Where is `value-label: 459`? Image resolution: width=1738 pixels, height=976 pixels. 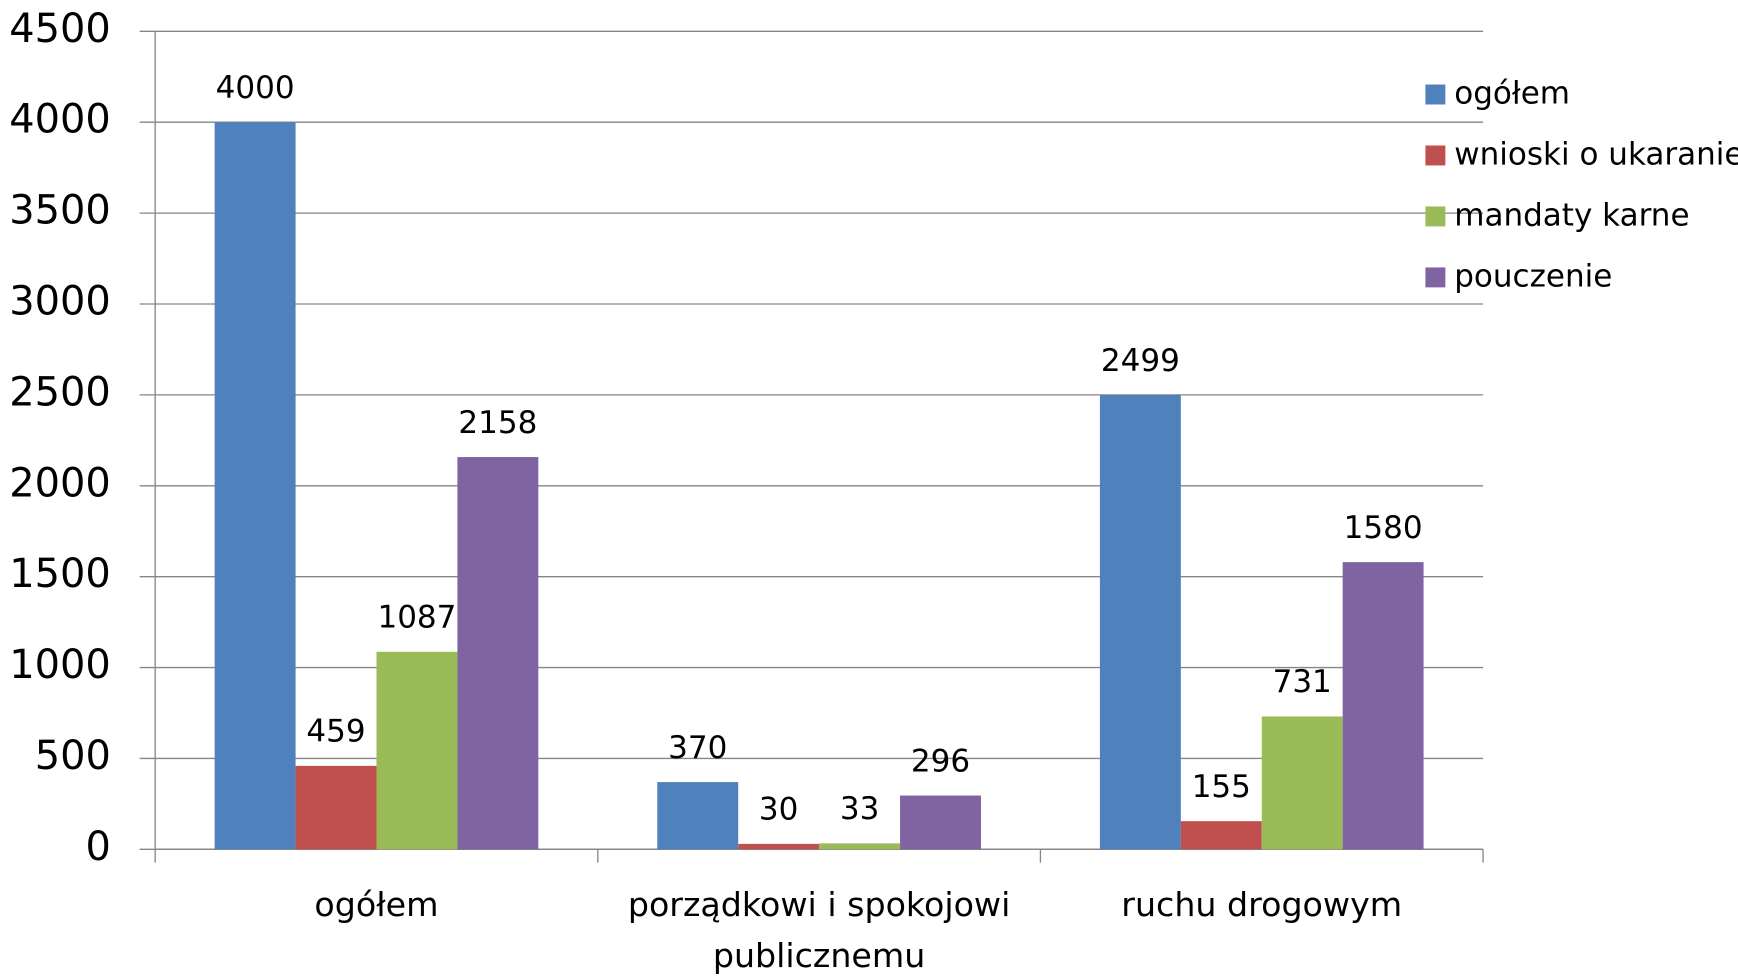 value-label: 459 is located at coordinates (335, 732).